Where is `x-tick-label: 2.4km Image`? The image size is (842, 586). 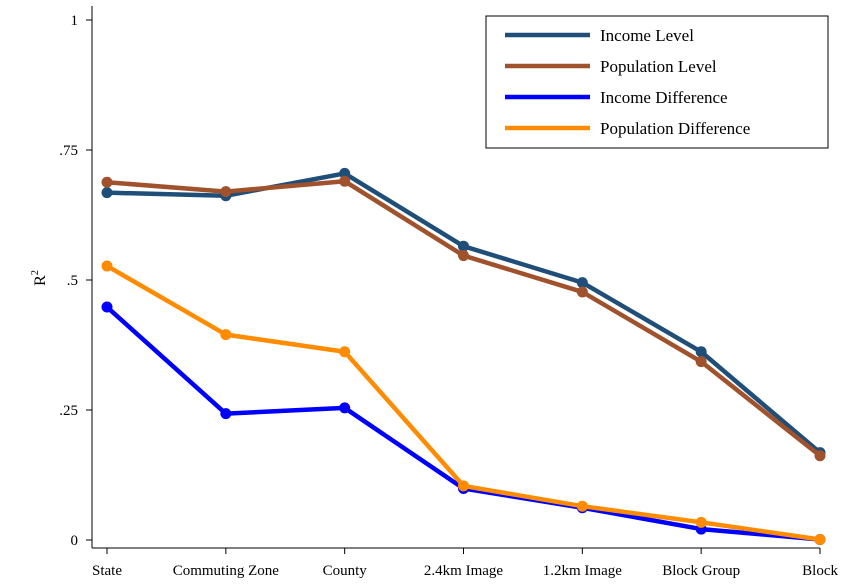 x-tick-label: 2.4km Image is located at coordinates (463, 571).